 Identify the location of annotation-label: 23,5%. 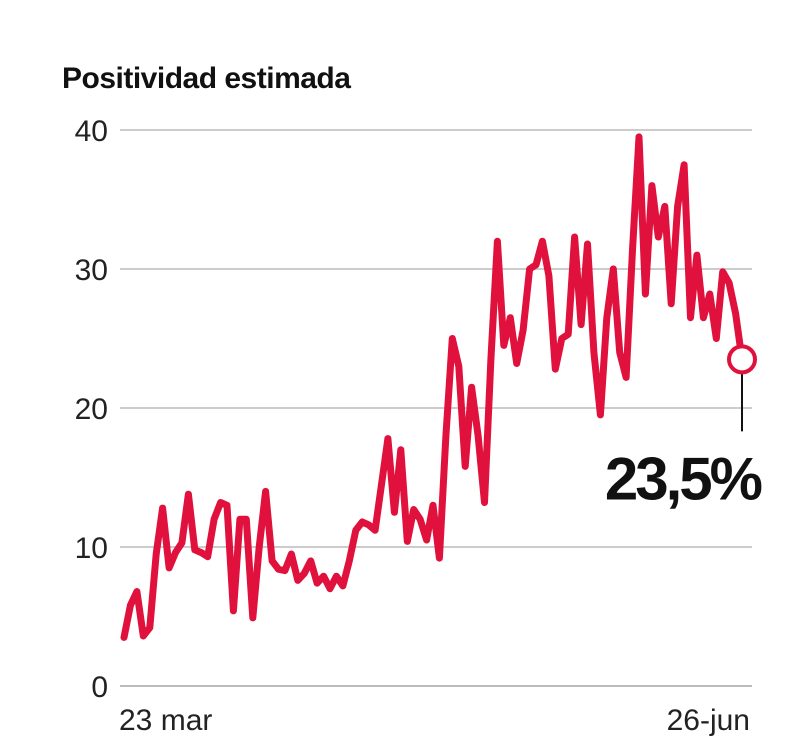
(683, 478).